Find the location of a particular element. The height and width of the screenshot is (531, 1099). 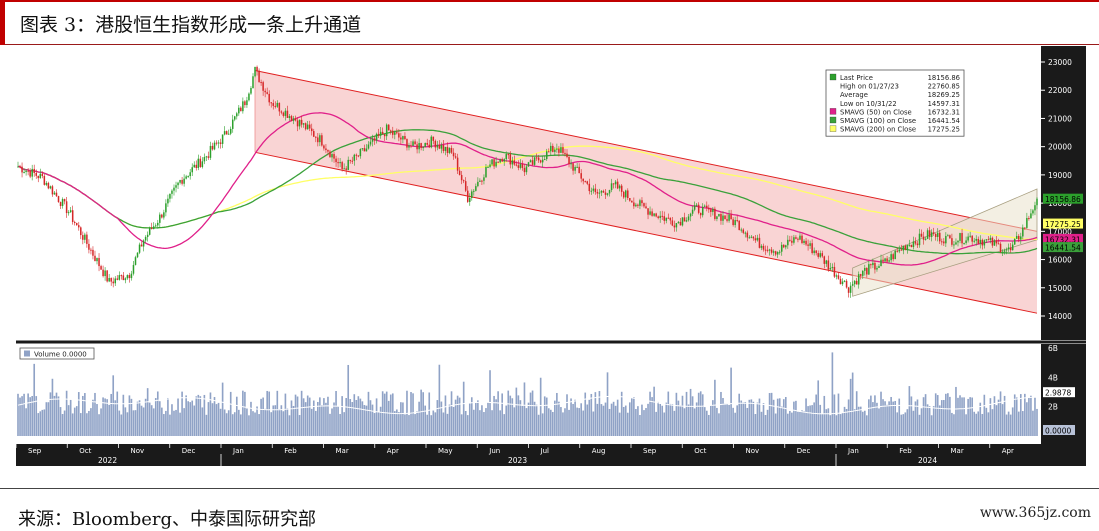

legend-label: SMAVG (50) on Close is located at coordinates (876, 112).